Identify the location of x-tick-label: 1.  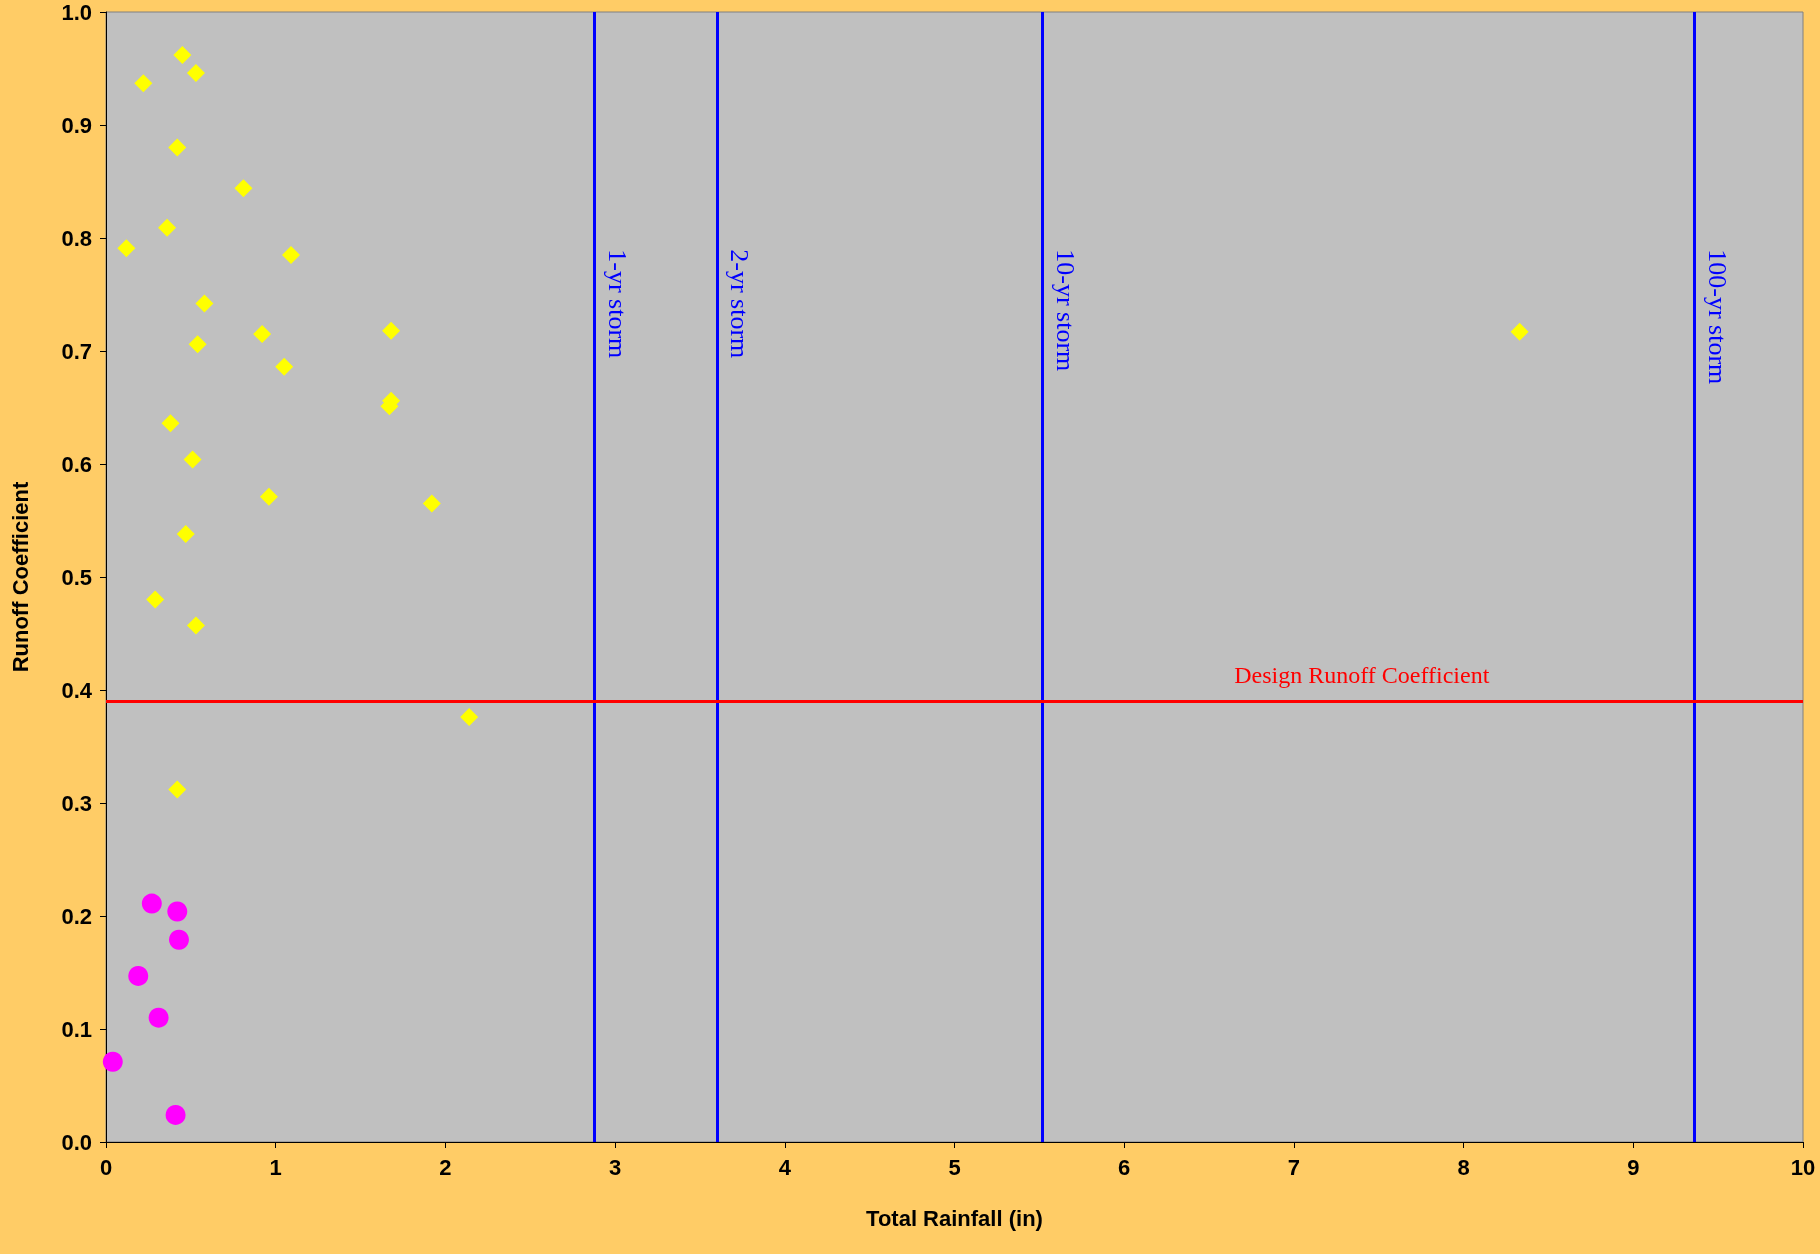
(275, 1167).